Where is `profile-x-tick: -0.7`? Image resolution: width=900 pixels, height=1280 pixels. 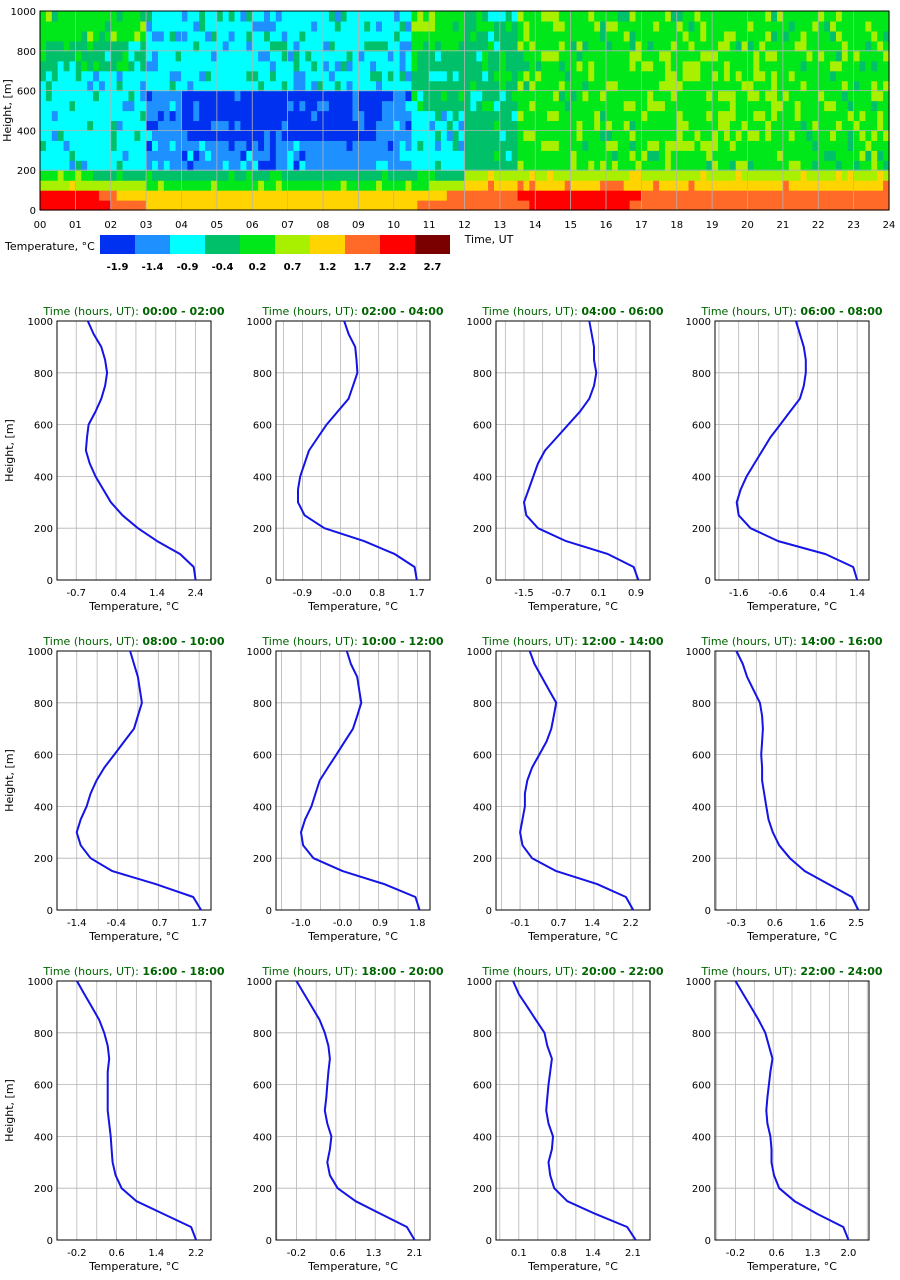 profile-x-tick: -0.7 is located at coordinates (76, 593).